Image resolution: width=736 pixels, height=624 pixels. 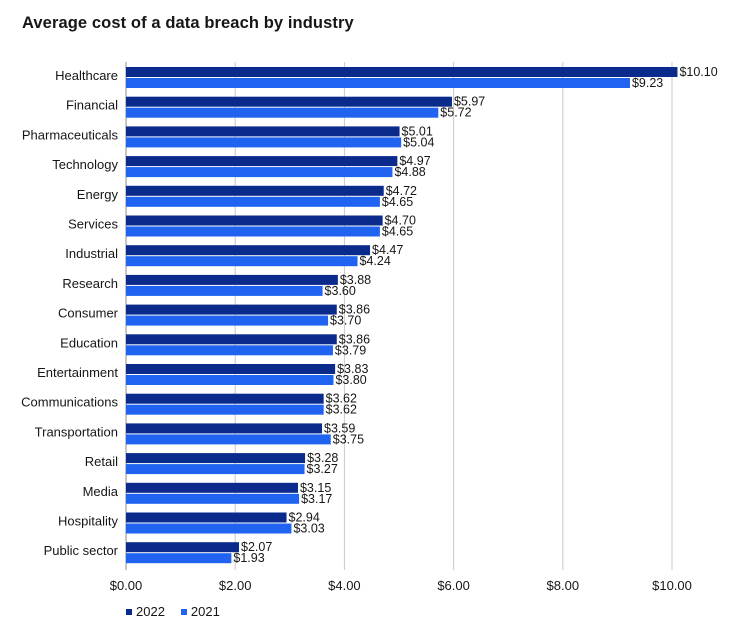 What do you see at coordinates (400, 221) in the screenshot?
I see `value-label-2022: $4.70` at bounding box center [400, 221].